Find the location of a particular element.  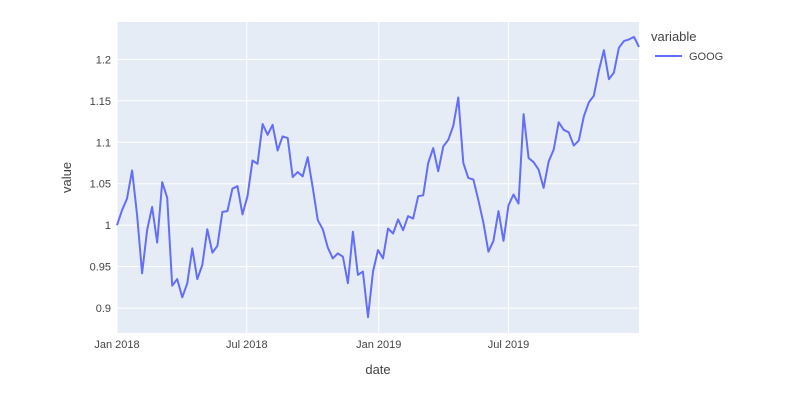

y-axis-ticks: 0.9 0.95 1 1.05 1.1 1.15 1.2 is located at coordinates (100, 184).